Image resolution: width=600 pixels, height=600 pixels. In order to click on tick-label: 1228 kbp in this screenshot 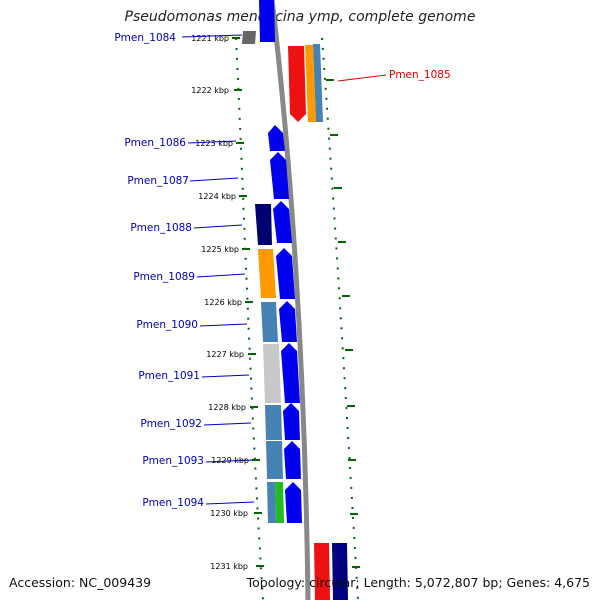, I will do `click(227, 407)`.